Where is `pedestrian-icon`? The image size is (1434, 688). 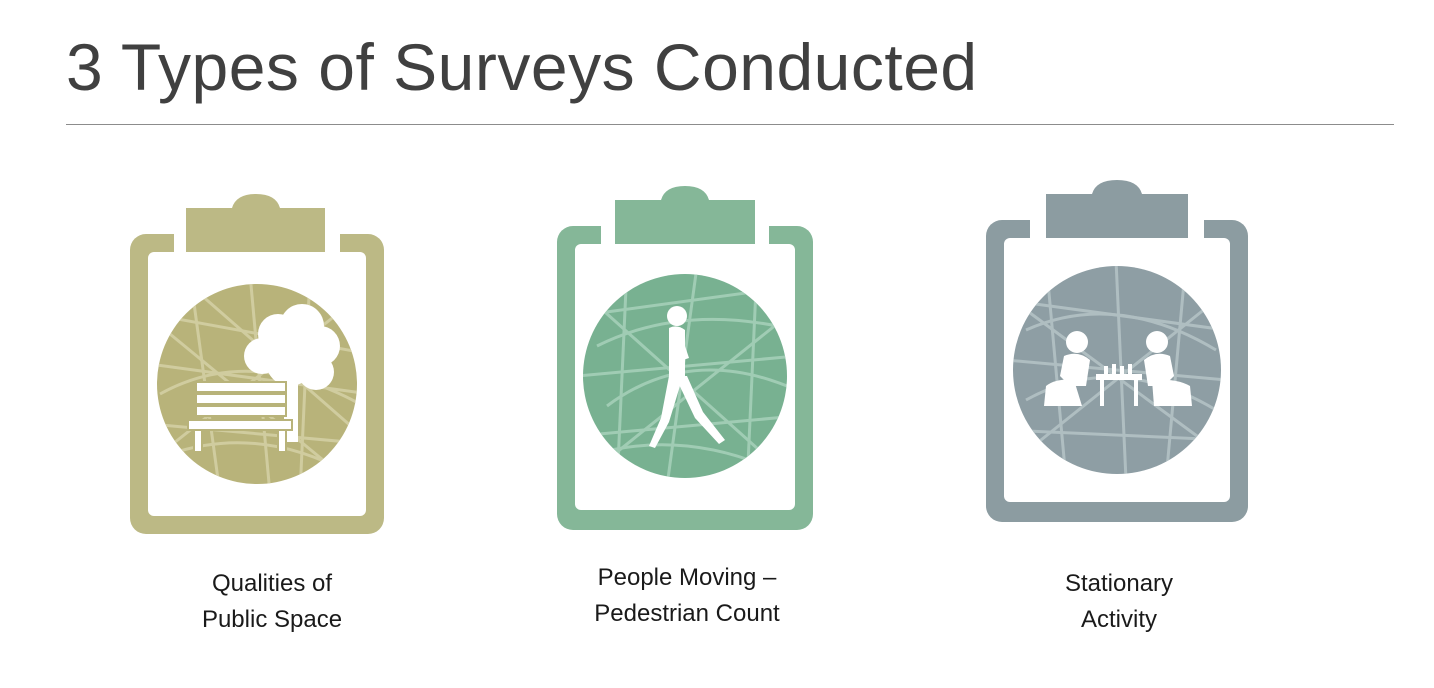 pedestrian-icon is located at coordinates (687, 377).